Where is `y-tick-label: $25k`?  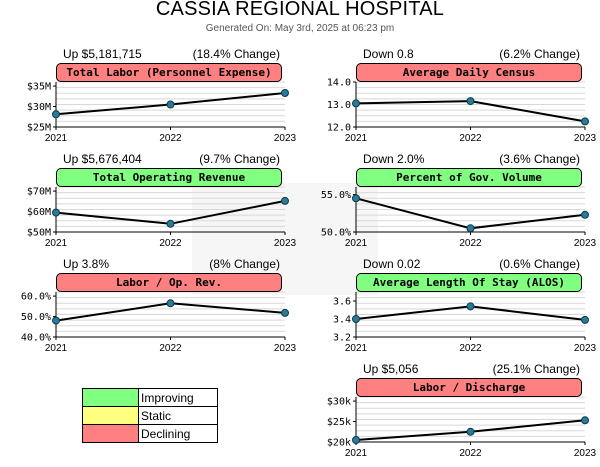
y-tick-label: $25k is located at coordinates (339, 422).